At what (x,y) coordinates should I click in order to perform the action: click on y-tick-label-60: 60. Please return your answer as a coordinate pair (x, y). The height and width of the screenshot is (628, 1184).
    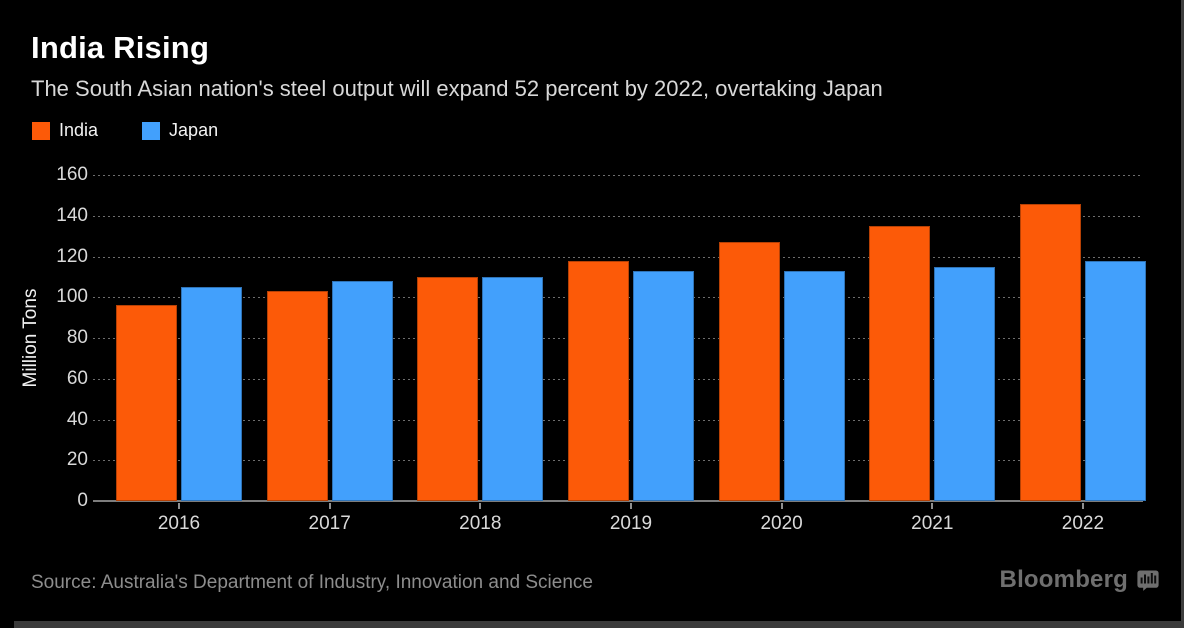
    Looking at the image, I should click on (77, 378).